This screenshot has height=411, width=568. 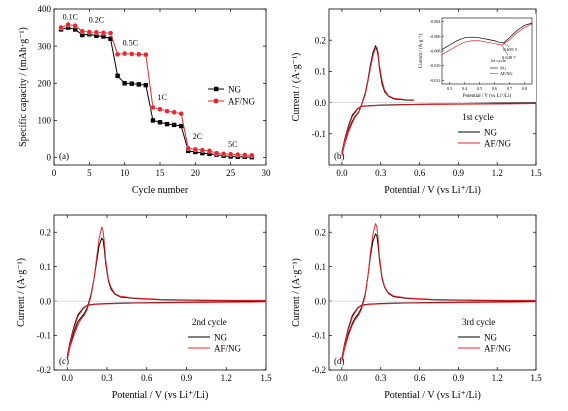 I want to click on inset-annotation-arrow, so click(x=505, y=50).